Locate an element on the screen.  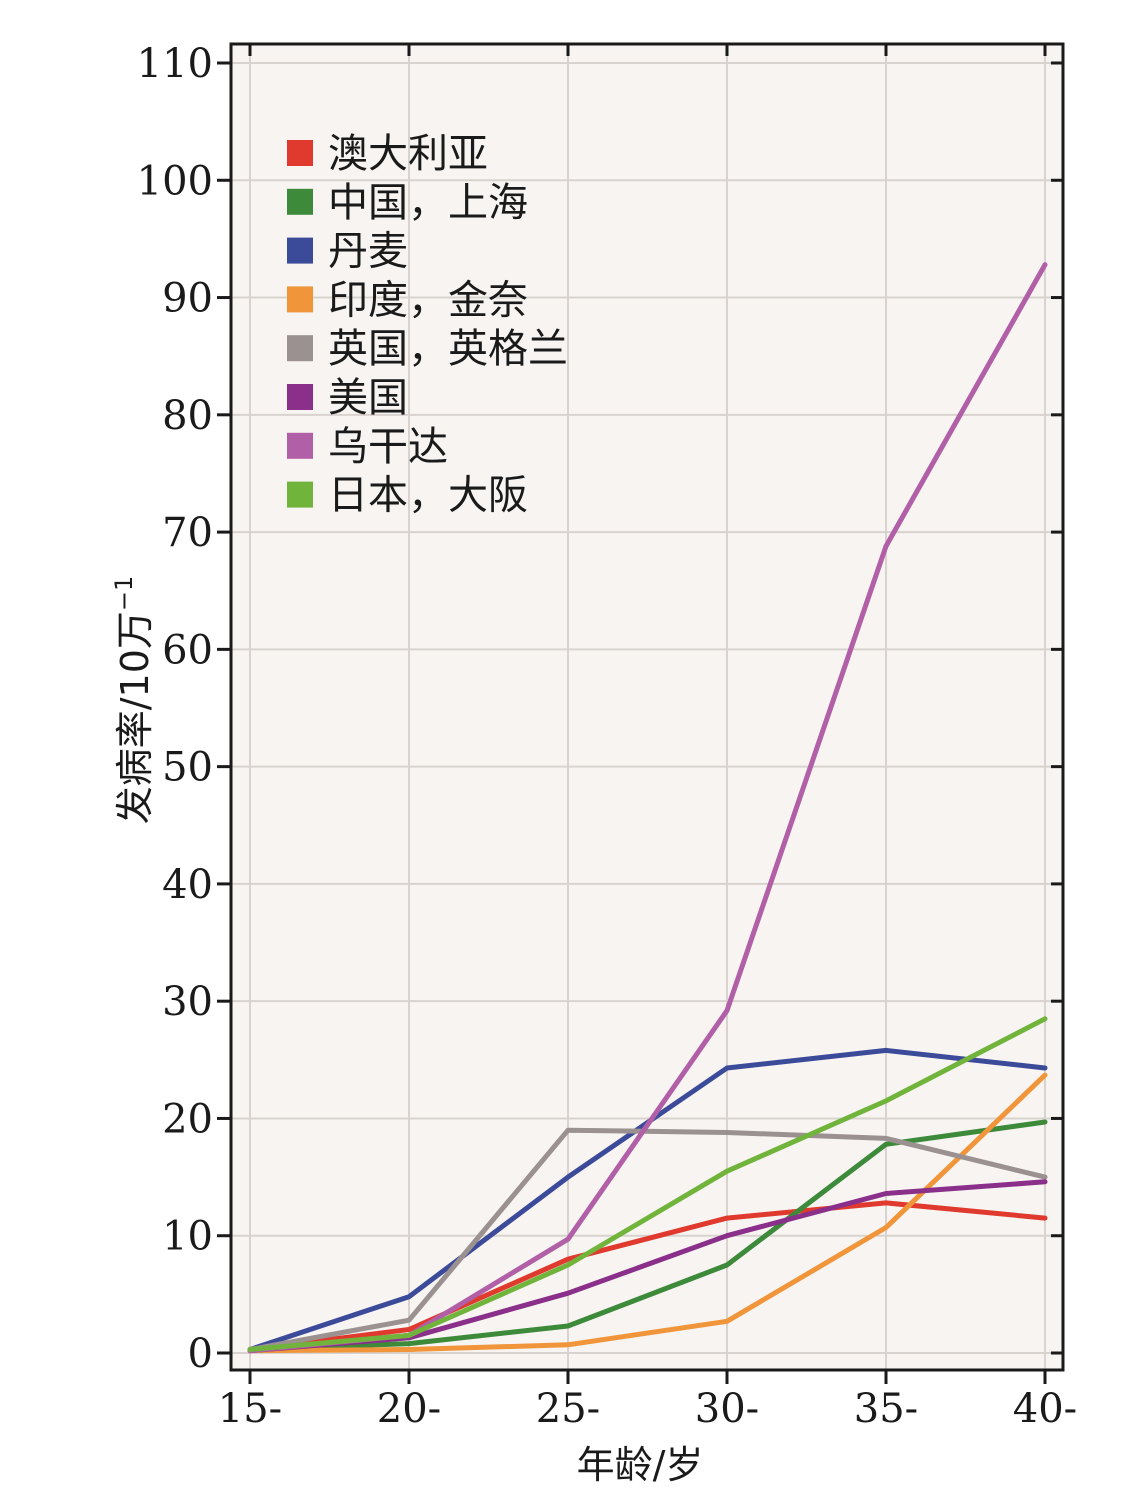
y-tick-label: 40 is located at coordinates (187, 885).